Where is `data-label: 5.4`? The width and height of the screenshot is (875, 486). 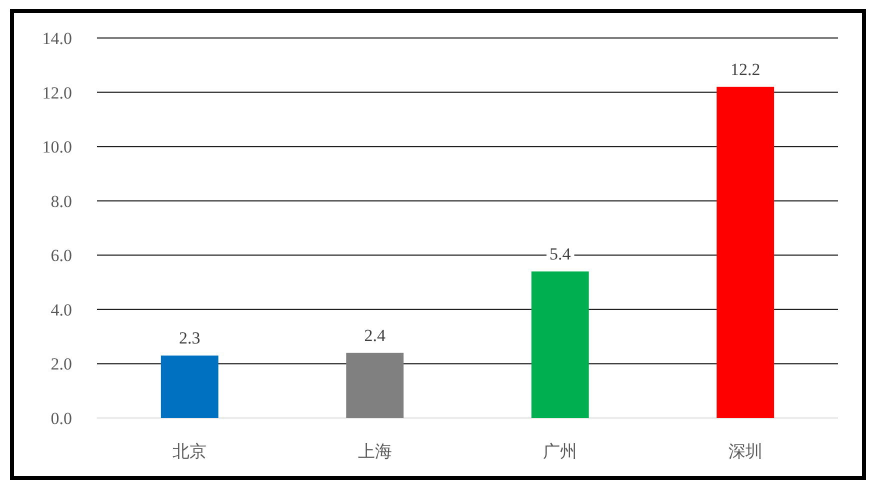 data-label: 5.4 is located at coordinates (561, 254).